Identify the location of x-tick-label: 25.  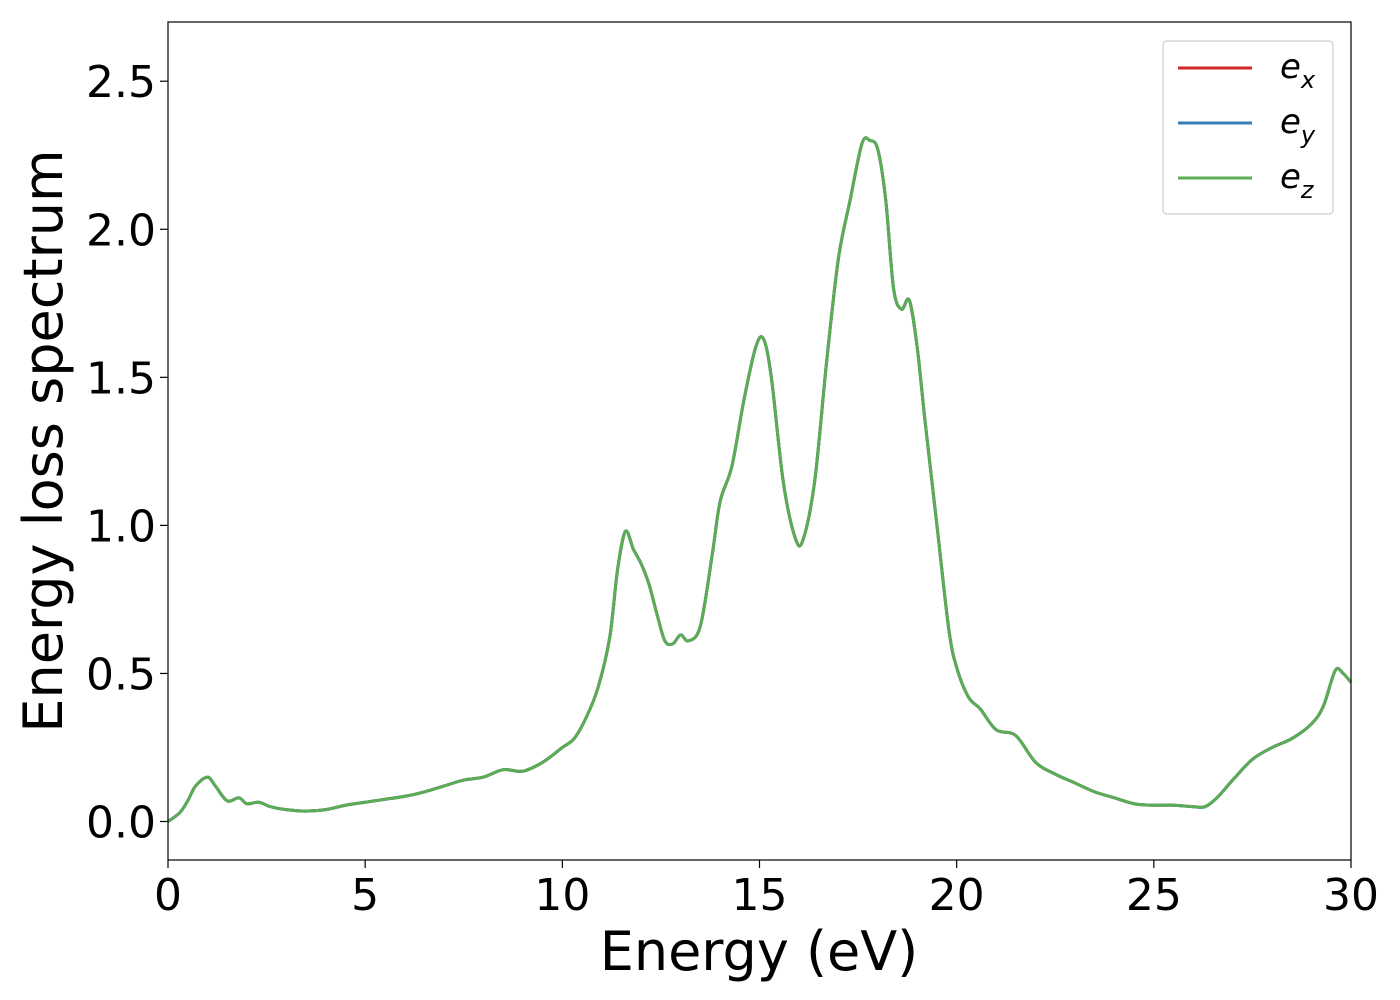
(1154, 895).